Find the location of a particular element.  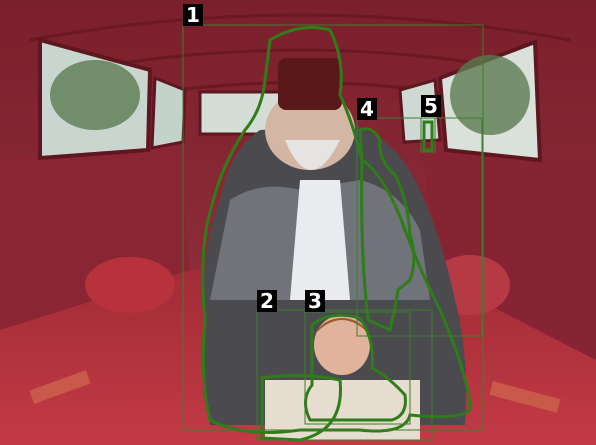

instance-label-3: 3 is located at coordinates (315, 301).